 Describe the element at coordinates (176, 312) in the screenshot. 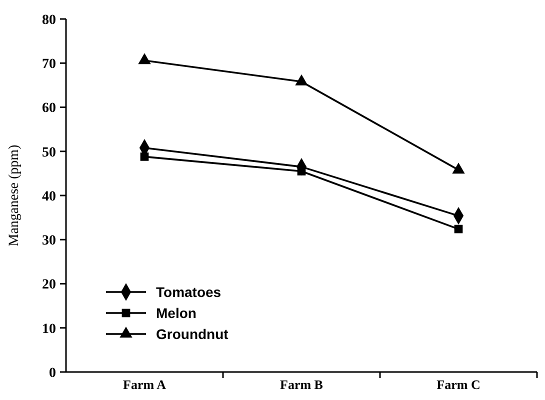

I see `legend-label: Melon` at that location.